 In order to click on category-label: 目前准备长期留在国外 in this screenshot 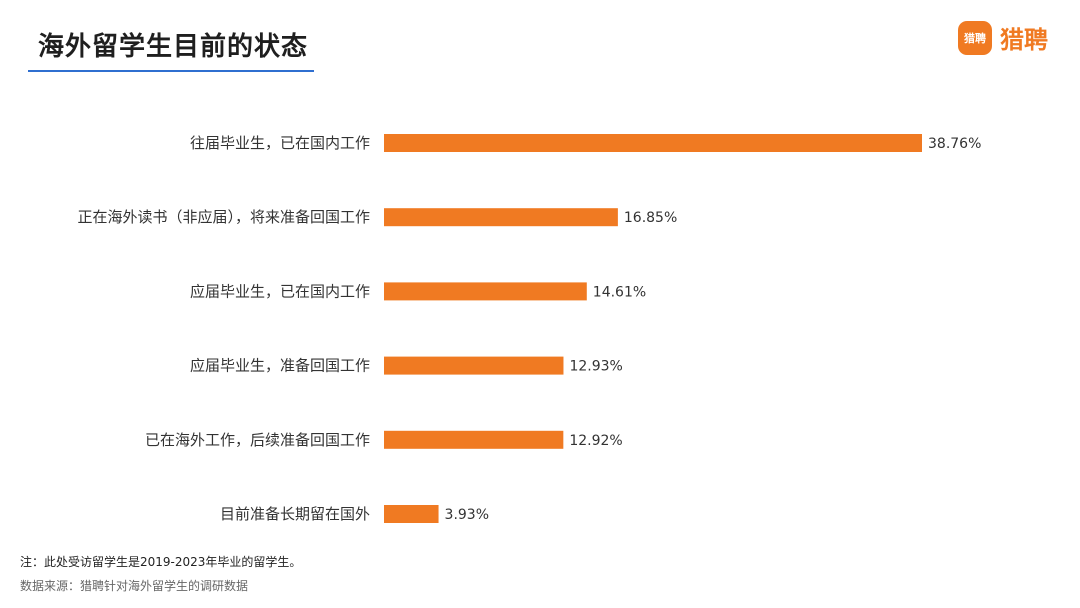, I will do `click(295, 514)`.